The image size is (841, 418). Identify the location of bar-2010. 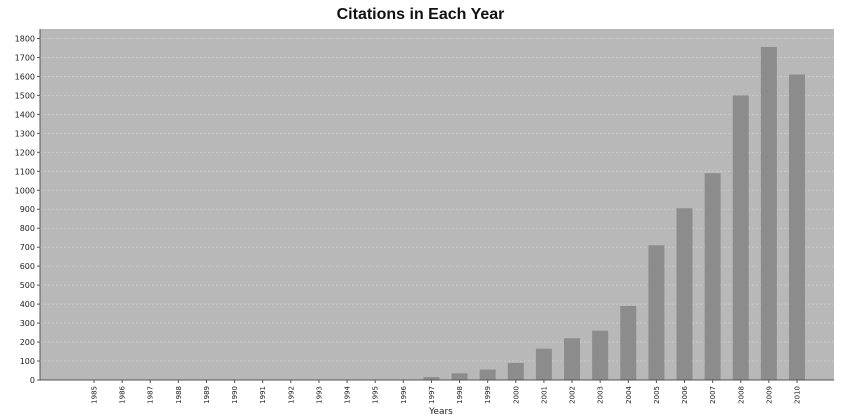
(797, 227).